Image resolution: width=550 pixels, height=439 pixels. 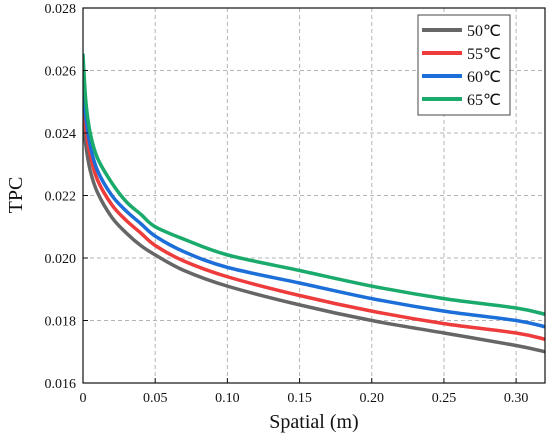 I want to click on legend-label: 65℃, so click(x=484, y=100).